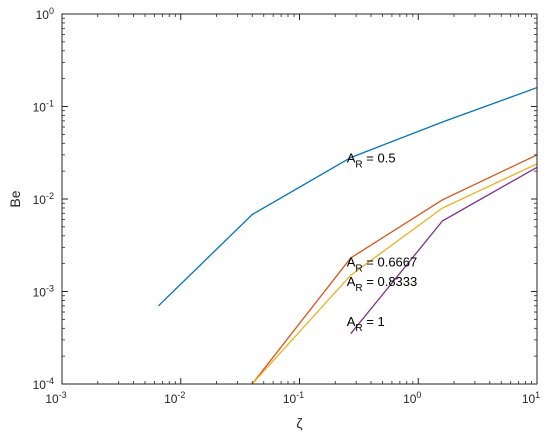  What do you see at coordinates (55, 398) in the screenshot?
I see `x-tick-label: 10⁻³` at bounding box center [55, 398].